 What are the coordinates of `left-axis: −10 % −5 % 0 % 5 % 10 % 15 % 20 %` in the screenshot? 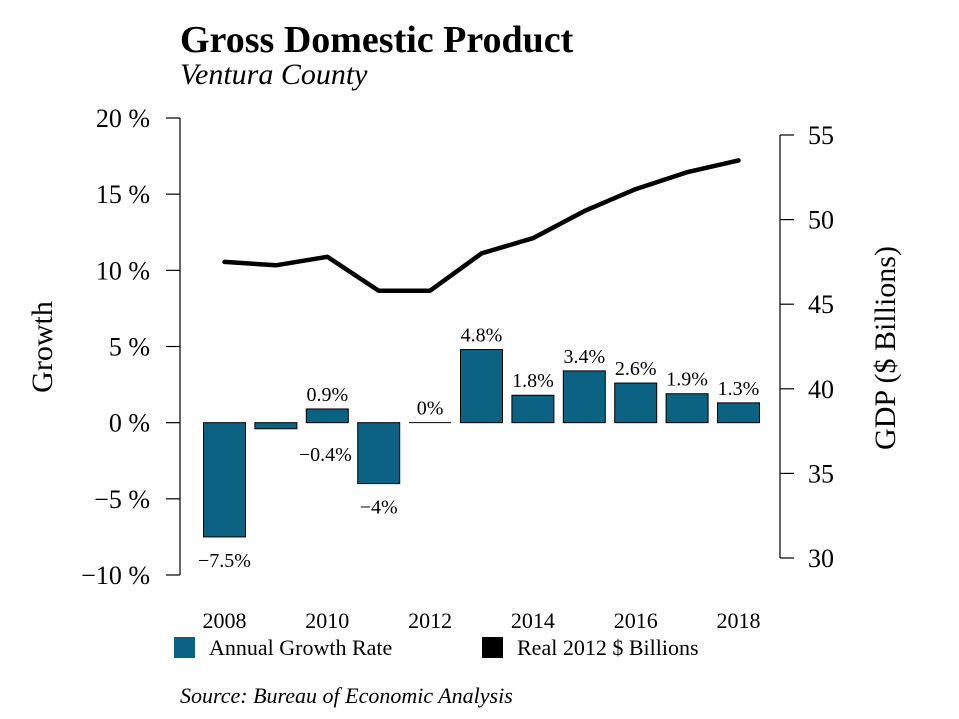 It's located at (131, 347).